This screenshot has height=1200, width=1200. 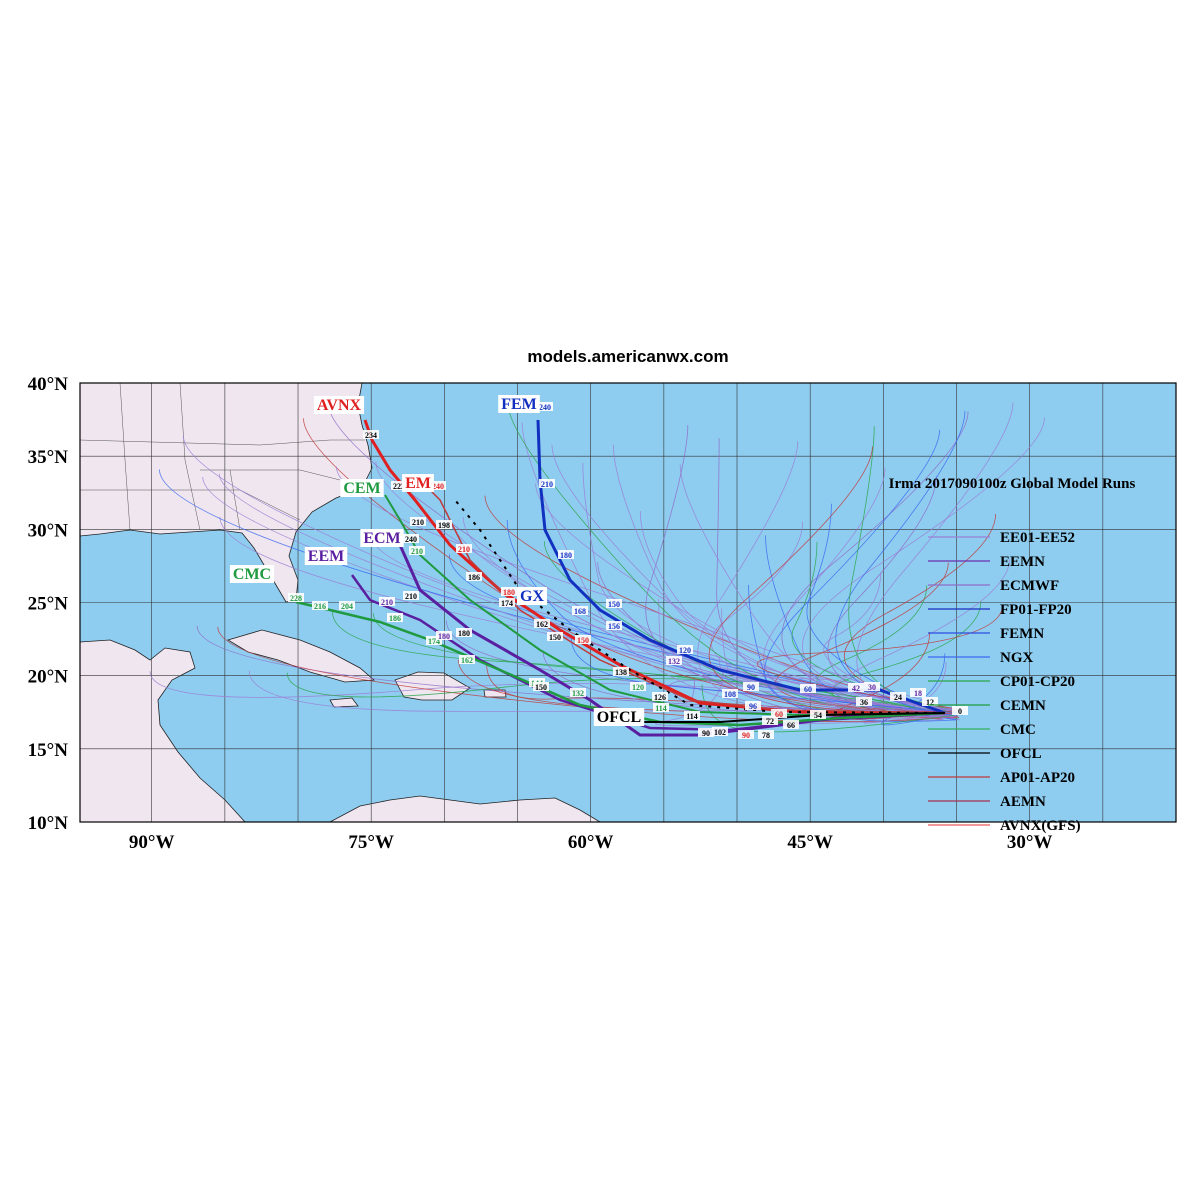 What do you see at coordinates (818, 715) in the screenshot?
I see `hour-label: 54` at bounding box center [818, 715].